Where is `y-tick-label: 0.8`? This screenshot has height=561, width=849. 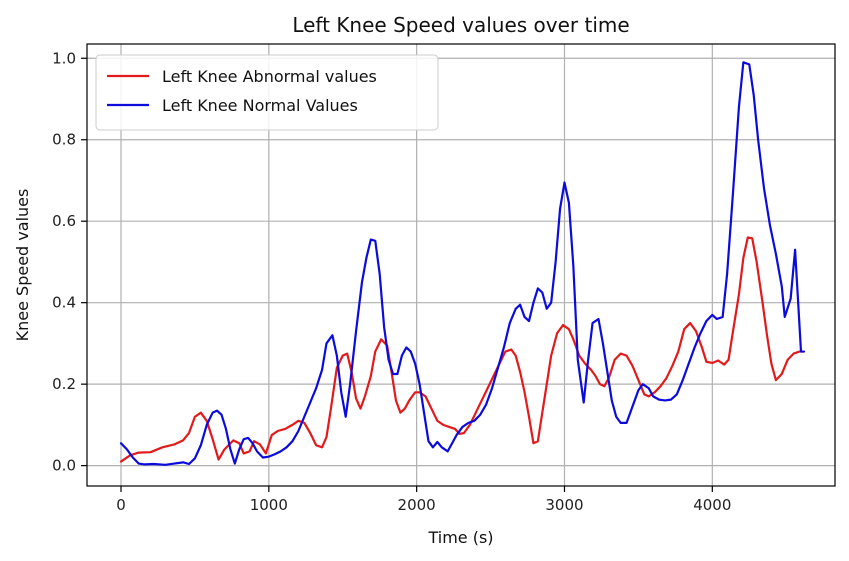 y-tick-label: 0.8 is located at coordinates (64, 140).